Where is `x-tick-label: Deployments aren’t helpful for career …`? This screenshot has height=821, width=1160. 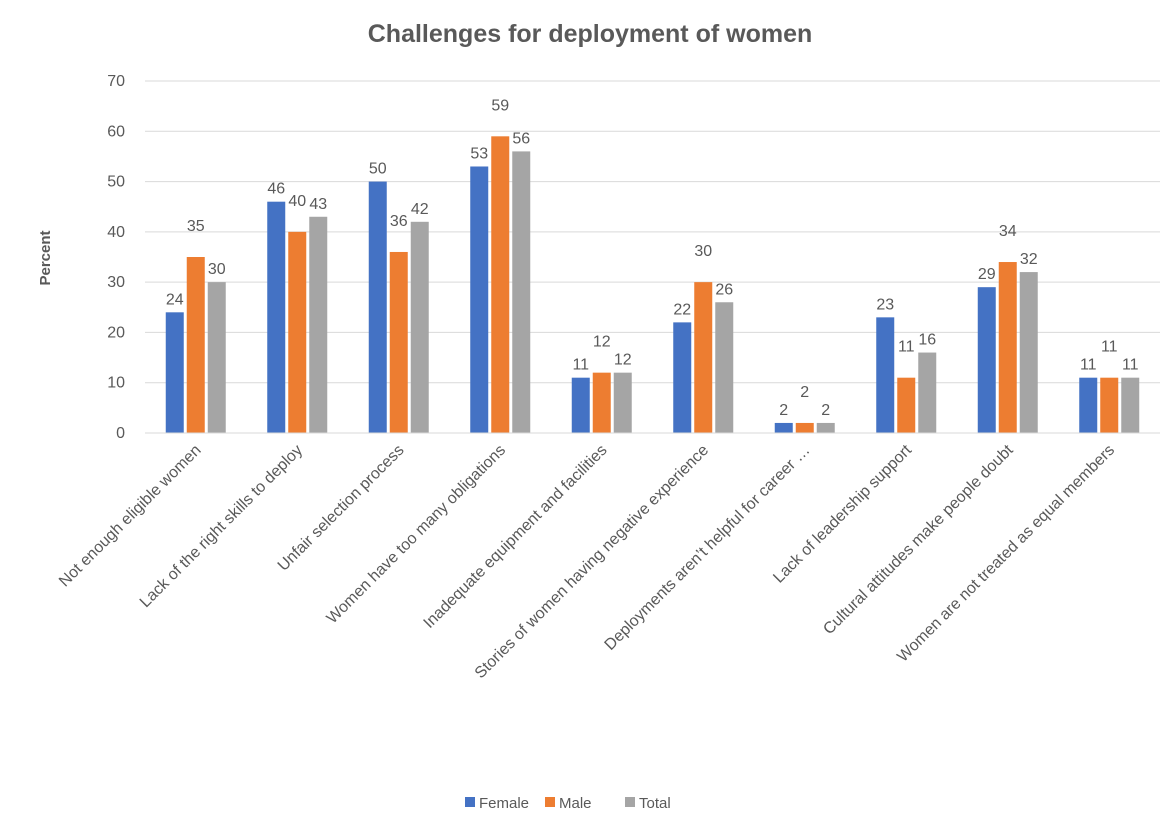
x-tick-label: Deployments aren’t helpful for career … is located at coordinates (708, 548).